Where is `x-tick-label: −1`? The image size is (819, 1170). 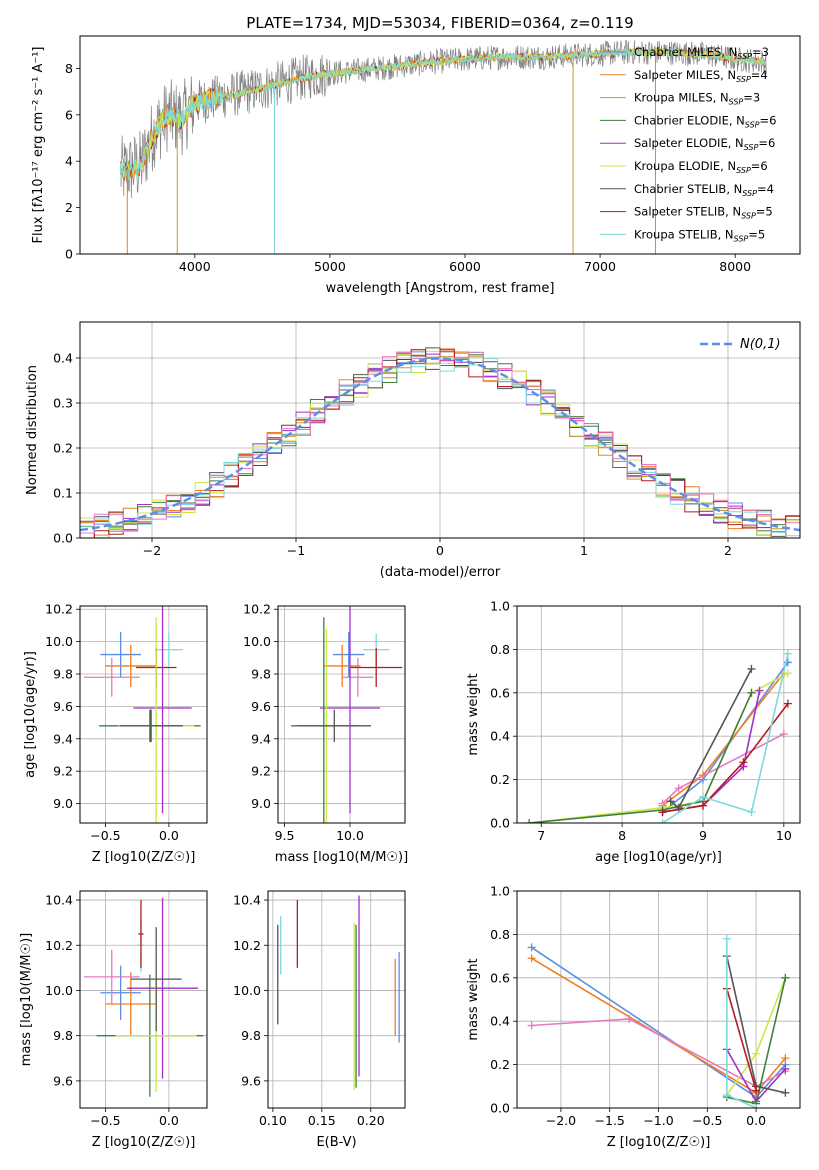 x-tick-label: −1 is located at coordinates (296, 550).